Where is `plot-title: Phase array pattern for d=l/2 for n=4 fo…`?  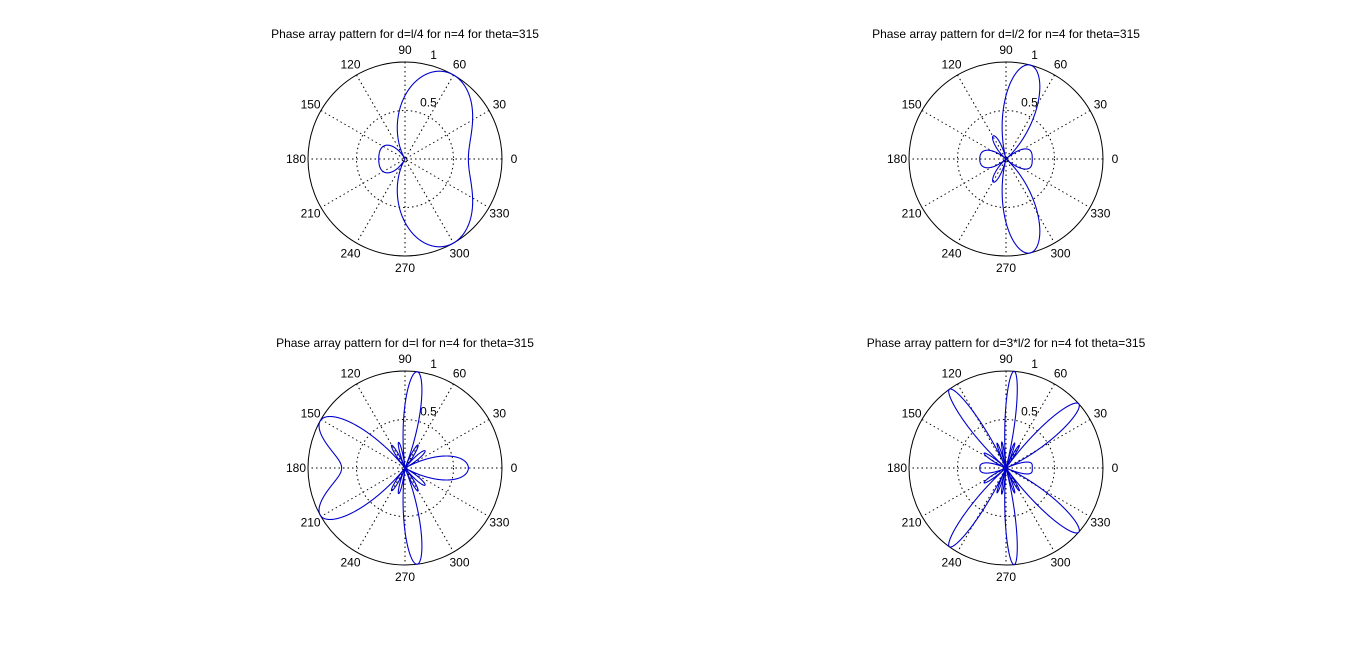 plot-title: Phase array pattern for d=l/2 for n=4 fo… is located at coordinates (1006, 34).